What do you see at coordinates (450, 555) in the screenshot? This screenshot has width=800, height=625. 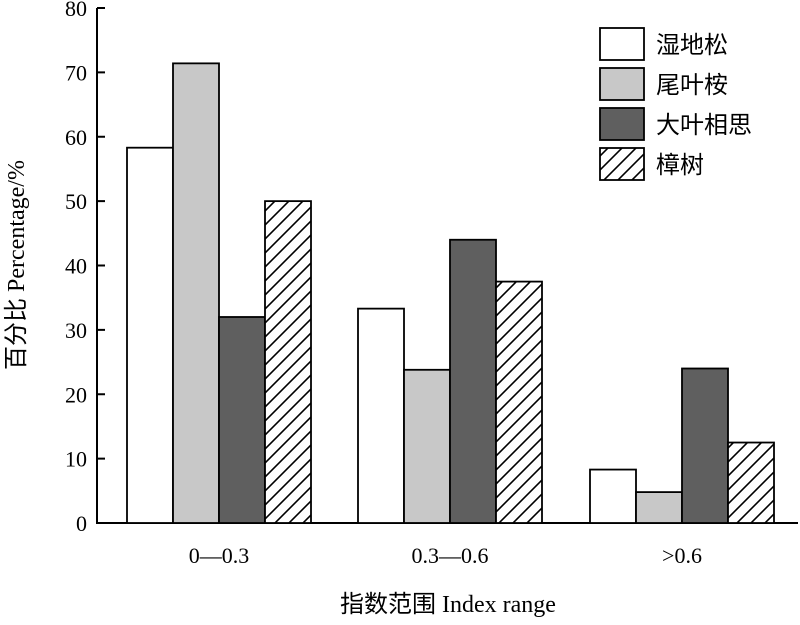 I see `x-tick-label: 0.3—0.6` at bounding box center [450, 555].